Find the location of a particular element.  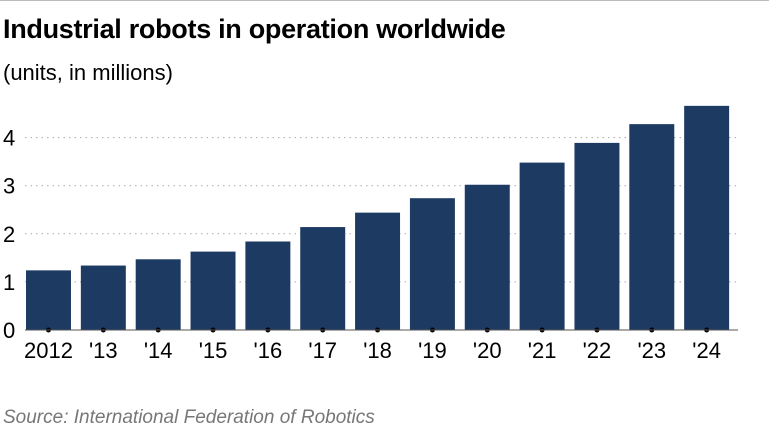

x-tick-label: '19 is located at coordinates (432, 350).